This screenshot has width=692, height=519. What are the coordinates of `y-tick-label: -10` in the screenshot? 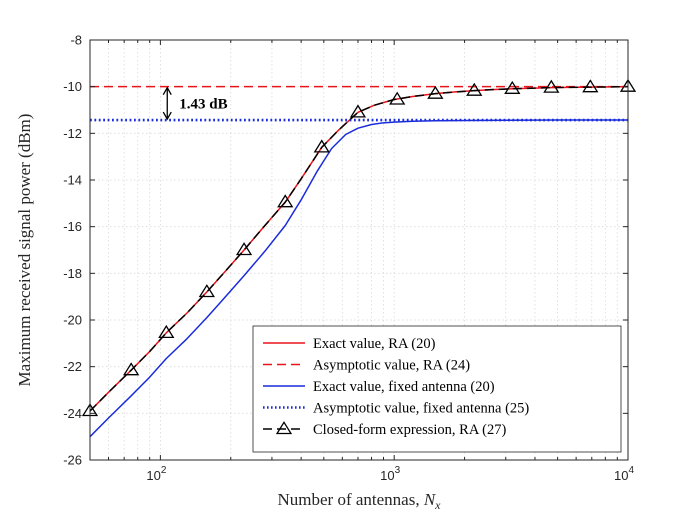 It's located at (72, 86).